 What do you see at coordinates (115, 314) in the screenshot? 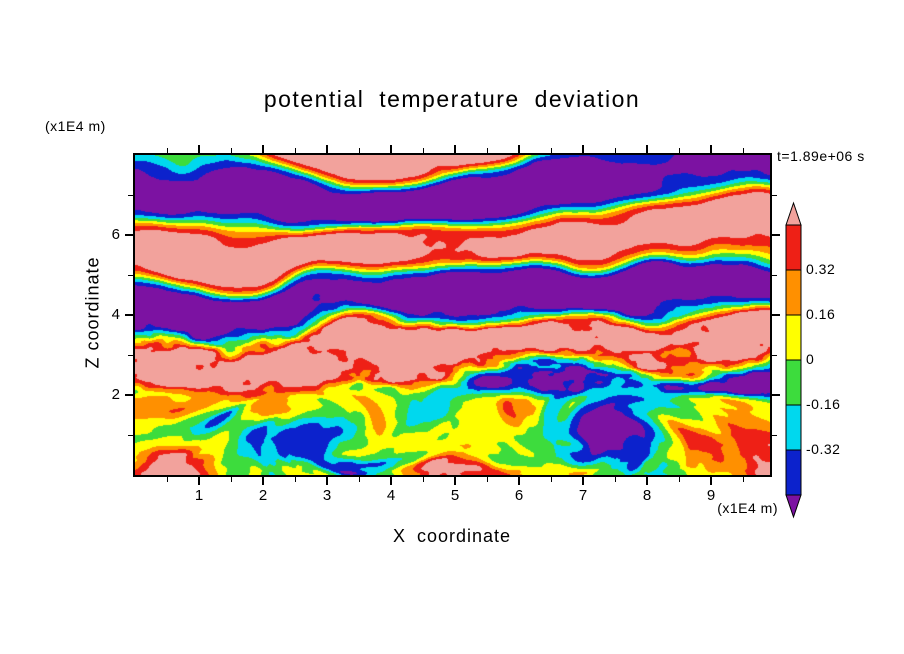
I see `y-tick-label: 4` at bounding box center [115, 314].